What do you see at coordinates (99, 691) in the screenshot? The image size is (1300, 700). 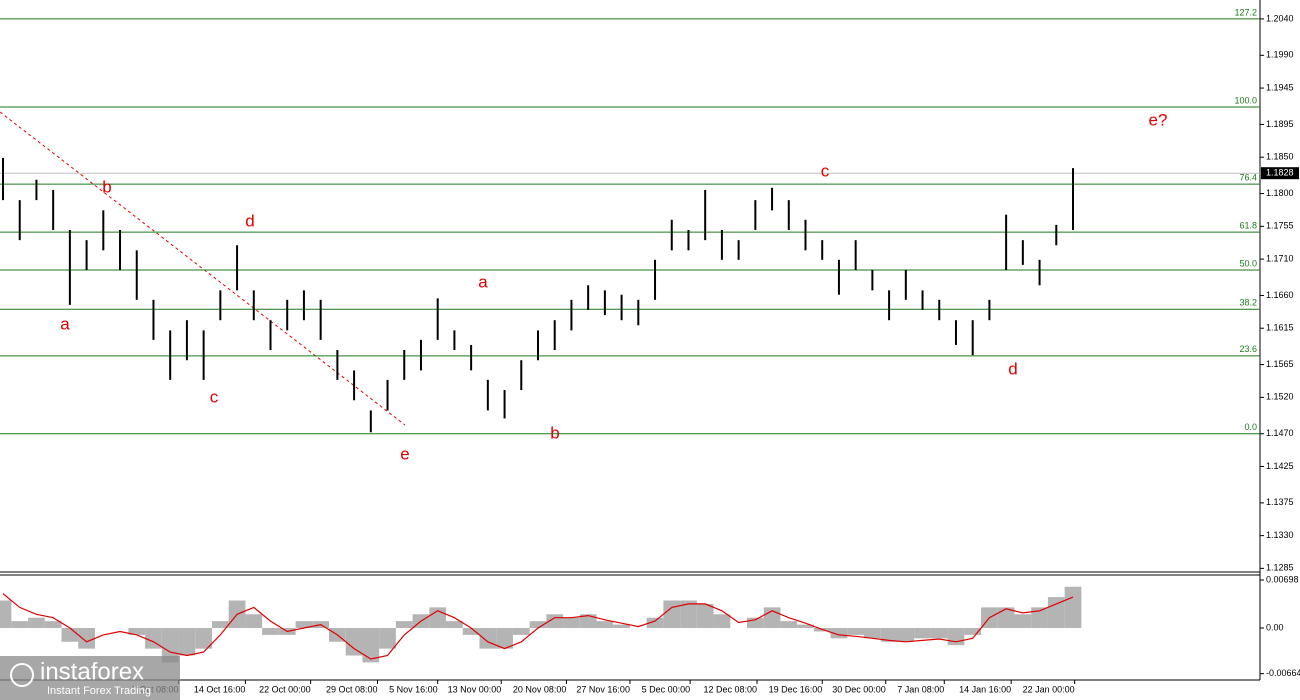 I see `logo-tagline: Instant Forex Trading` at bounding box center [99, 691].